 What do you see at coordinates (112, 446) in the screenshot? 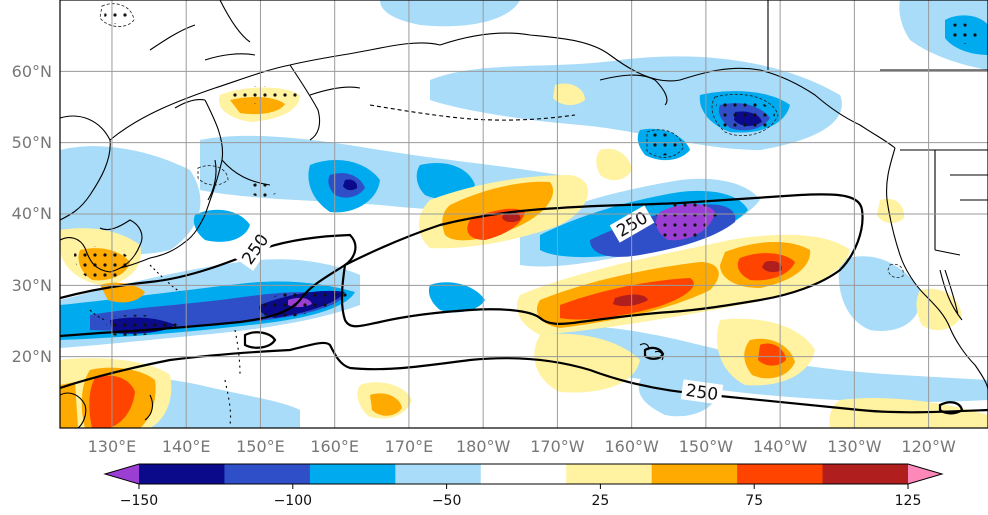
I see `lon-label: 130°E` at bounding box center [112, 446].